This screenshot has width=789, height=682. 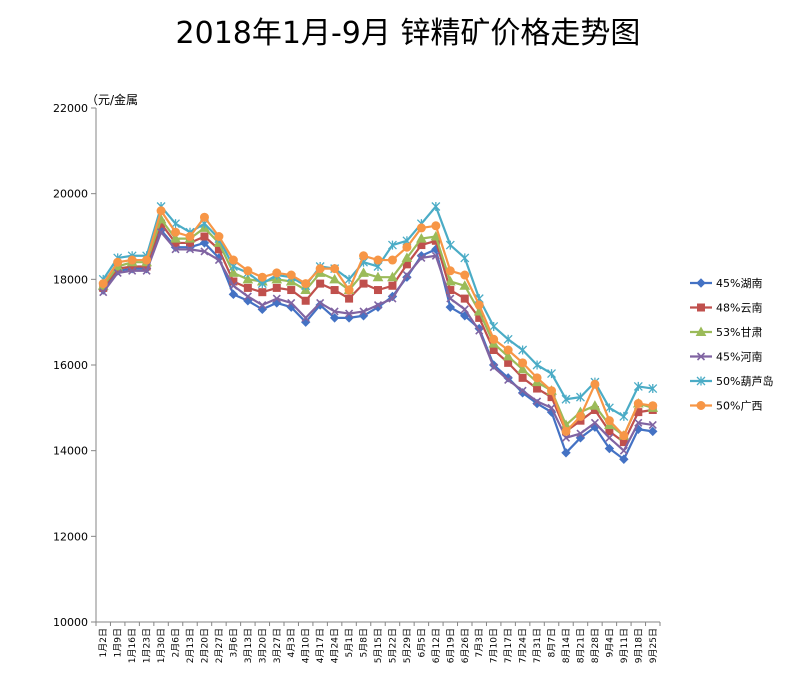 What do you see at coordinates (638, 645) in the screenshot?
I see `x-tick-label: 9月18日` at bounding box center [638, 645].